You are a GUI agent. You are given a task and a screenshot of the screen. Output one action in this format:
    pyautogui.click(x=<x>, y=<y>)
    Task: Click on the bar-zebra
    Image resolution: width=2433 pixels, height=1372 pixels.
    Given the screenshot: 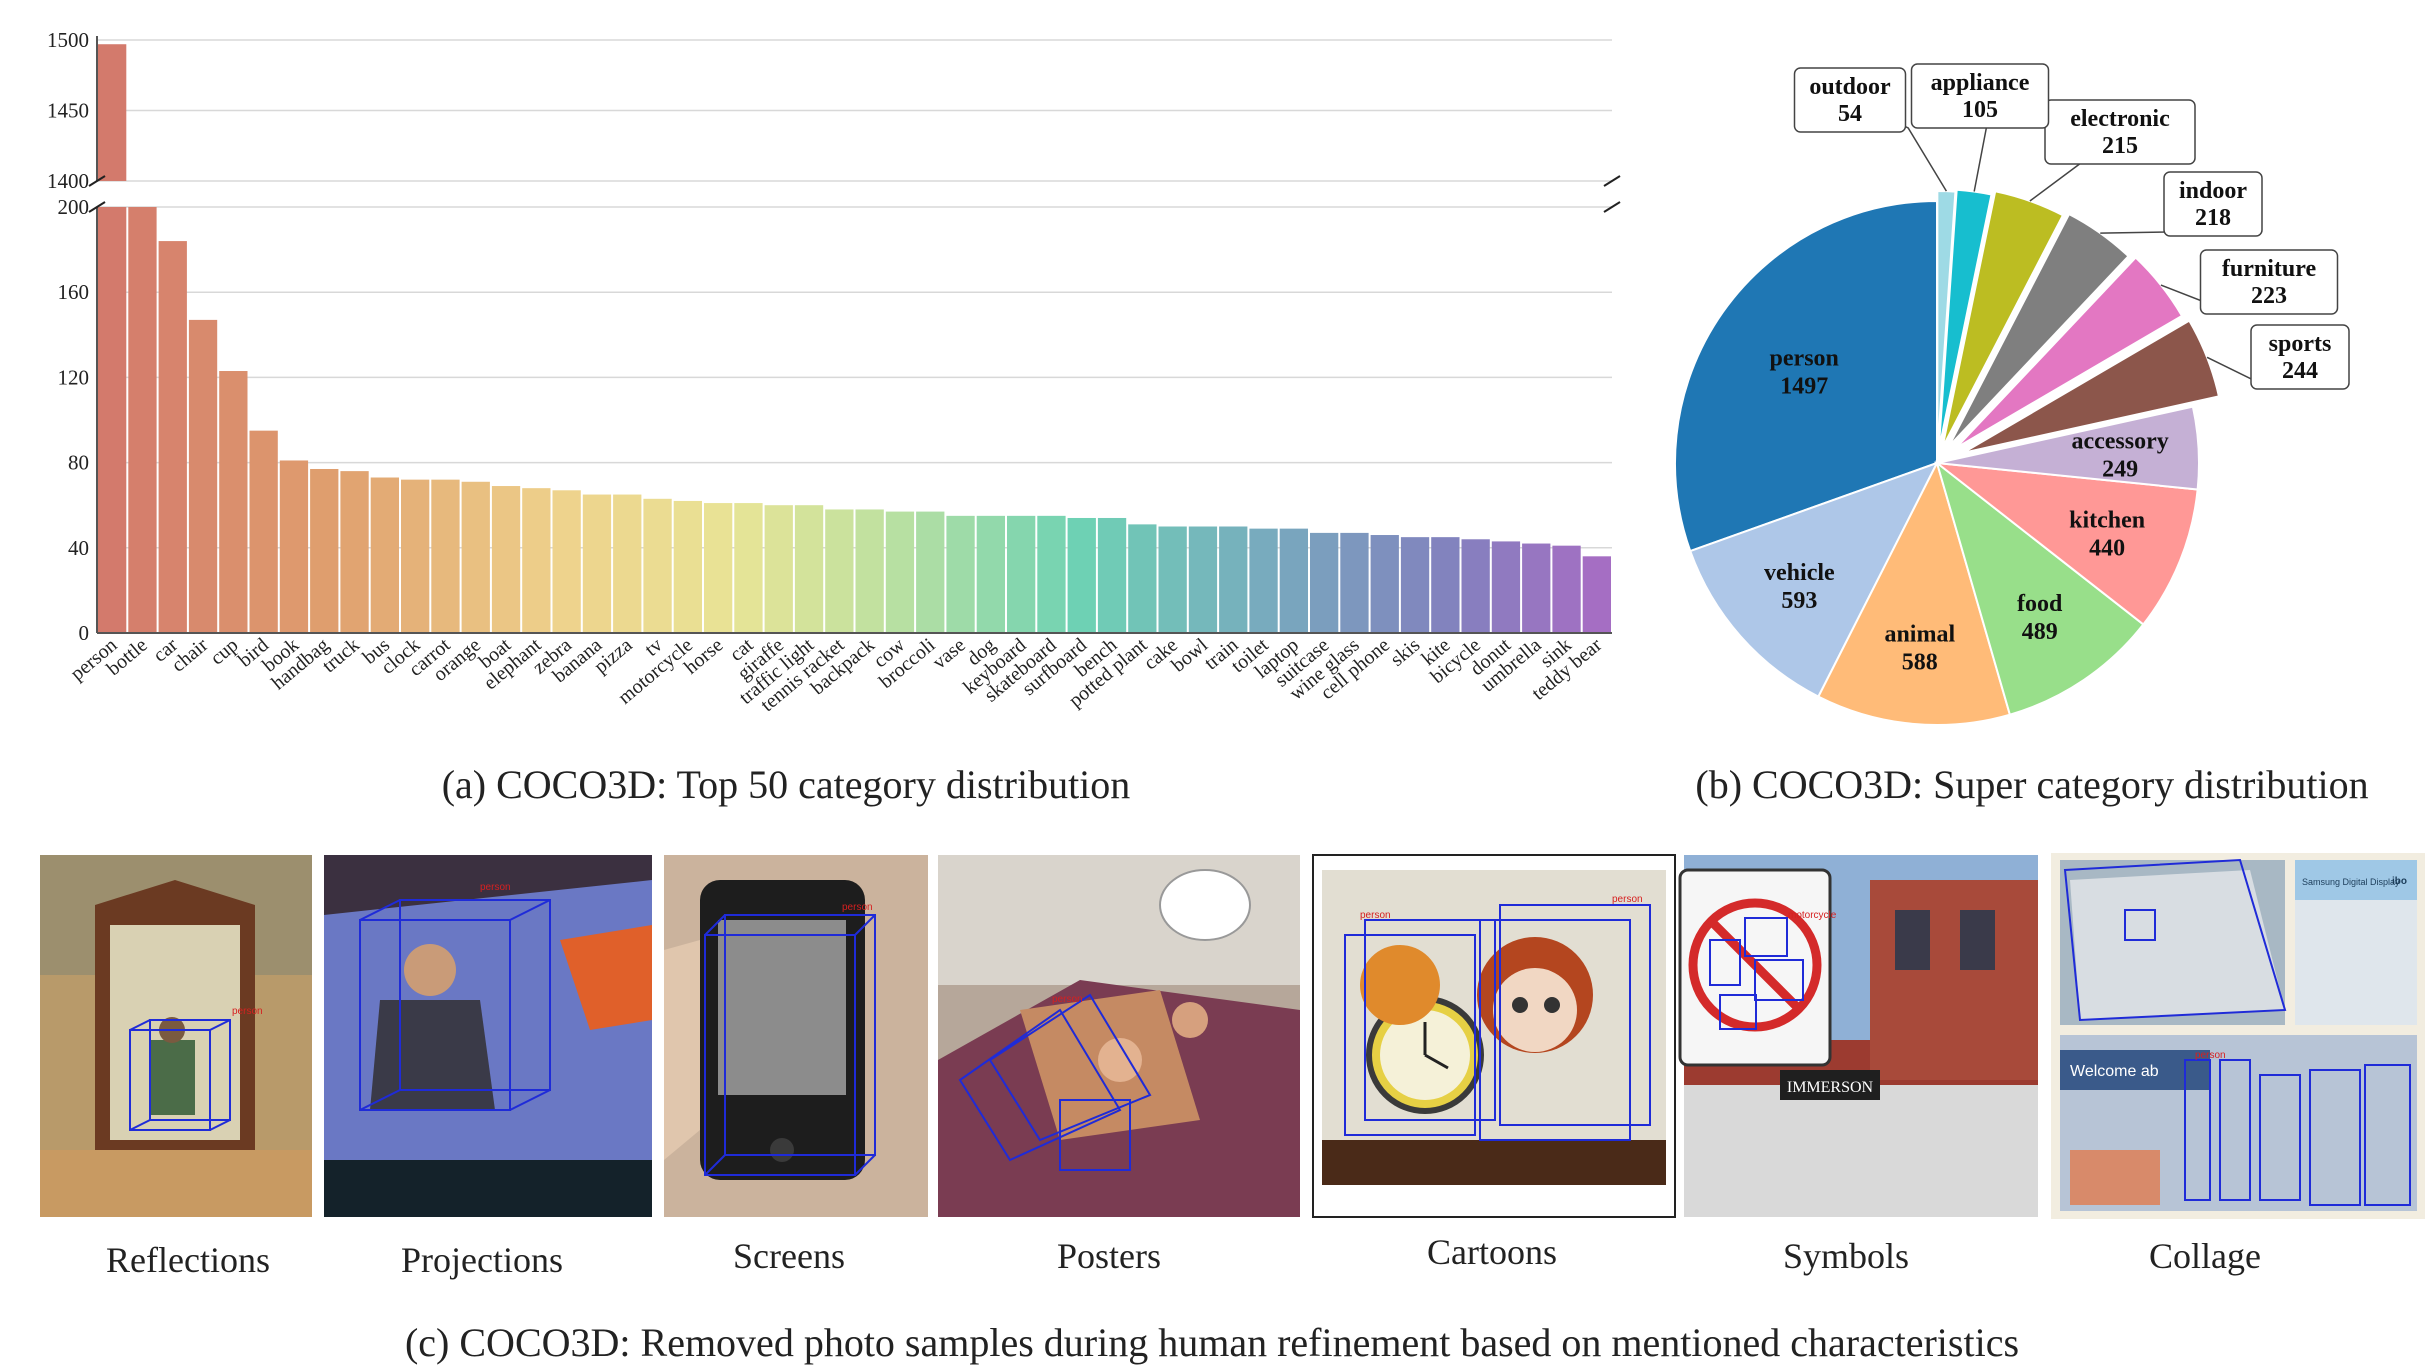 What is the action you would take?
    pyautogui.click(x=566, y=561)
    